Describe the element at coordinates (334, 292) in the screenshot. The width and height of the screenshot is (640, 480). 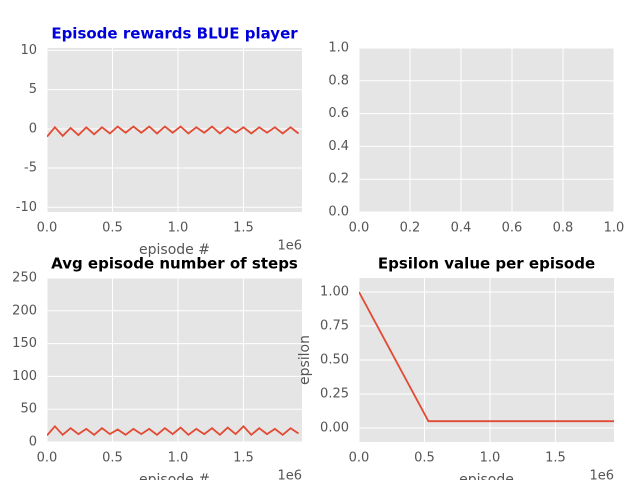
I see `y-tick-label: 1.00` at that location.